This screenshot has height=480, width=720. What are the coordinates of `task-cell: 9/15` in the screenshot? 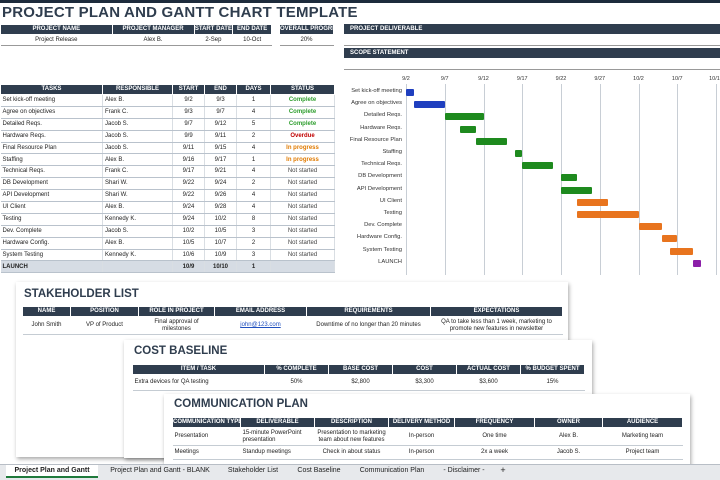 It's located at (220, 148).